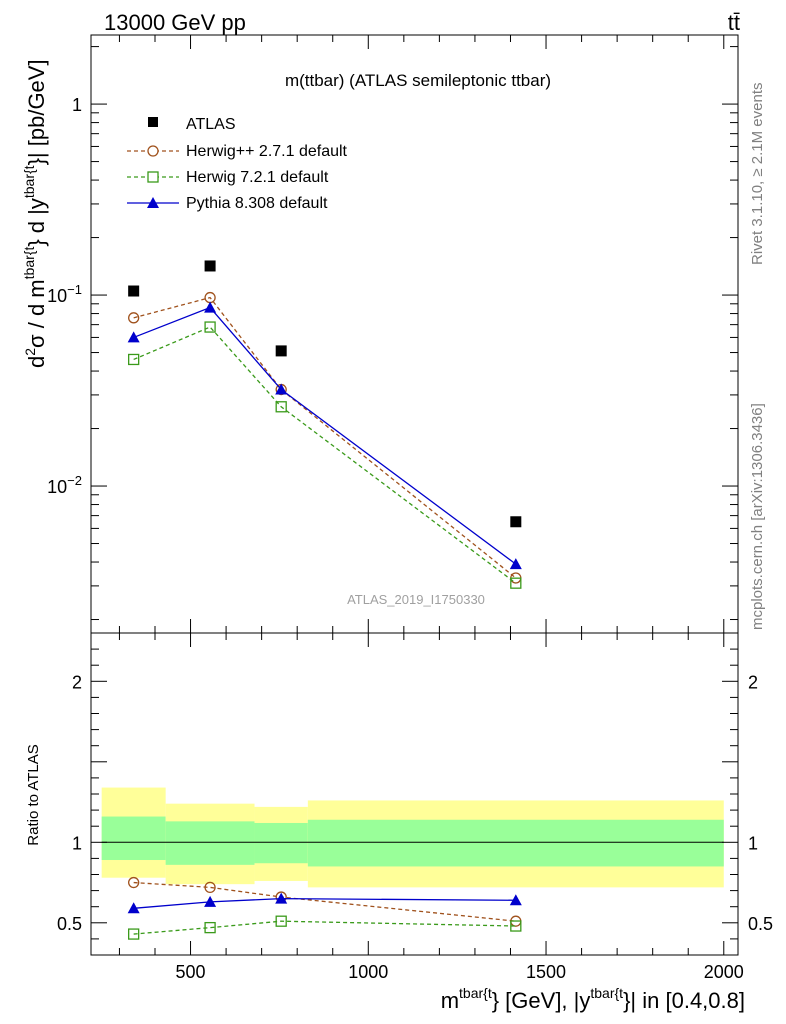  What do you see at coordinates (416, 599) in the screenshot?
I see `analysis-id: ATLAS_2019_I1750330` at bounding box center [416, 599].